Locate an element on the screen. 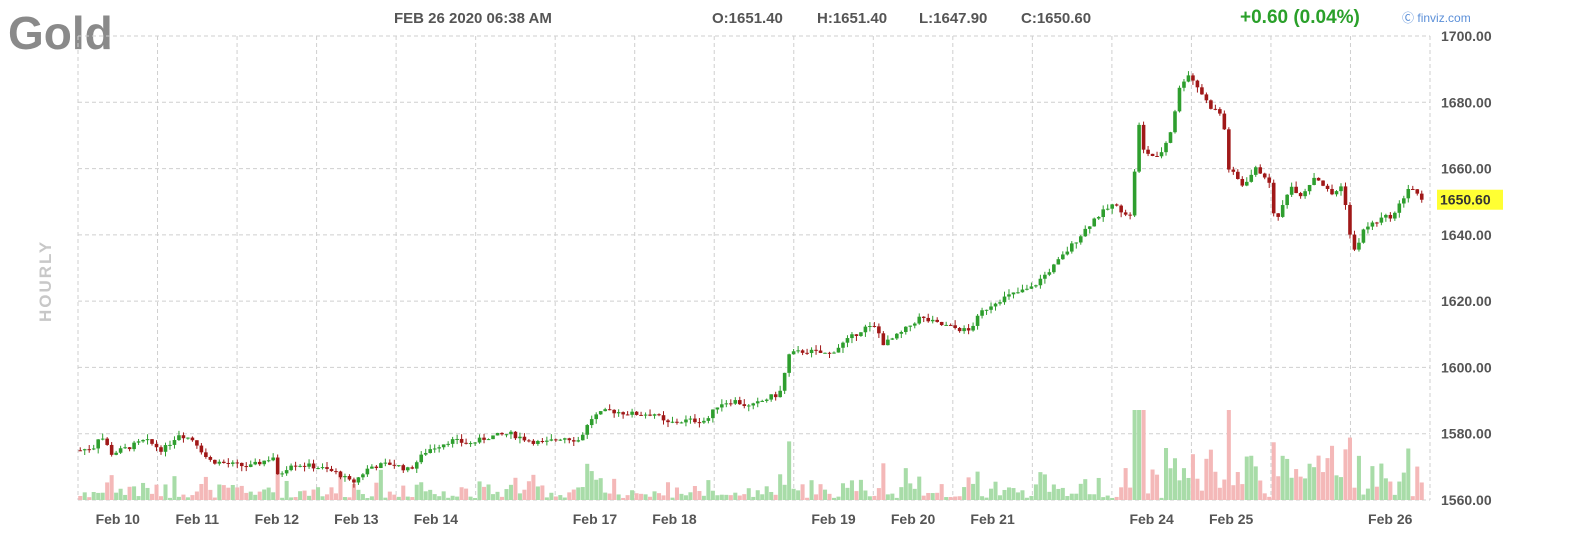 Image resolution: width=1573 pixels, height=541 pixels. low-value: L:1647.90 is located at coordinates (953, 18).